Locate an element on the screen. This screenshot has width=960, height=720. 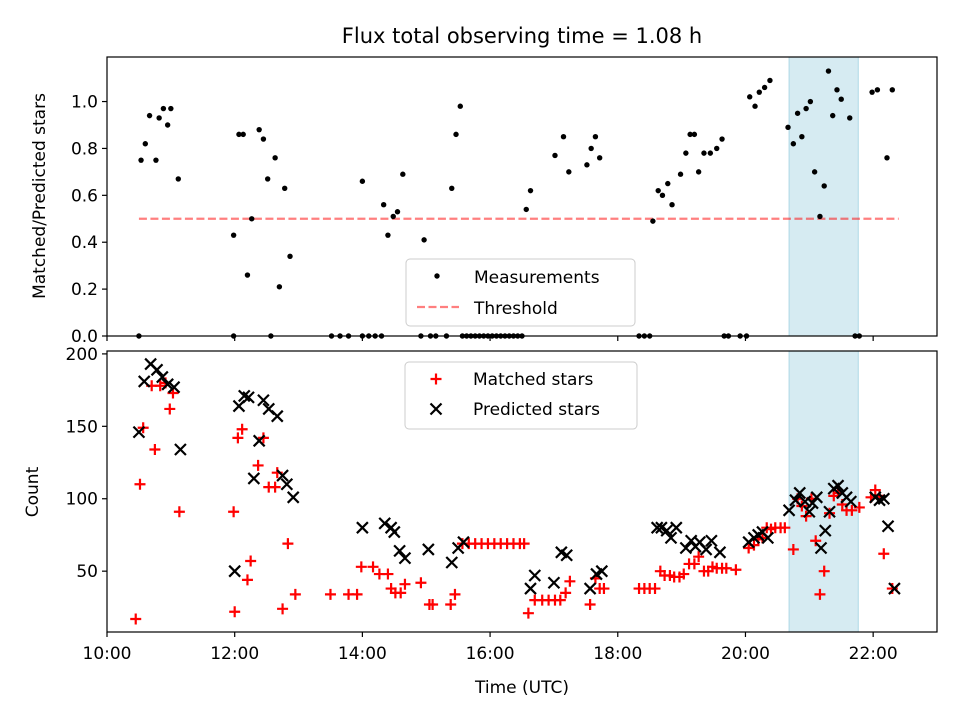
y-tick-label: 0.0 is located at coordinates (84, 337).